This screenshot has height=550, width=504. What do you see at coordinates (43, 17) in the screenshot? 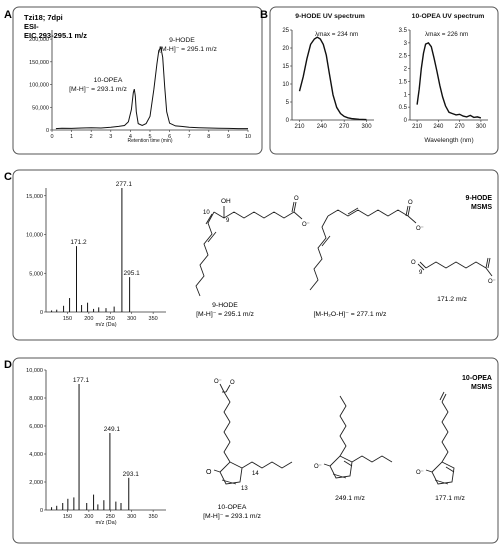
I see `panel-a-header-1: Tzi18; 7dpi` at bounding box center [43, 17].